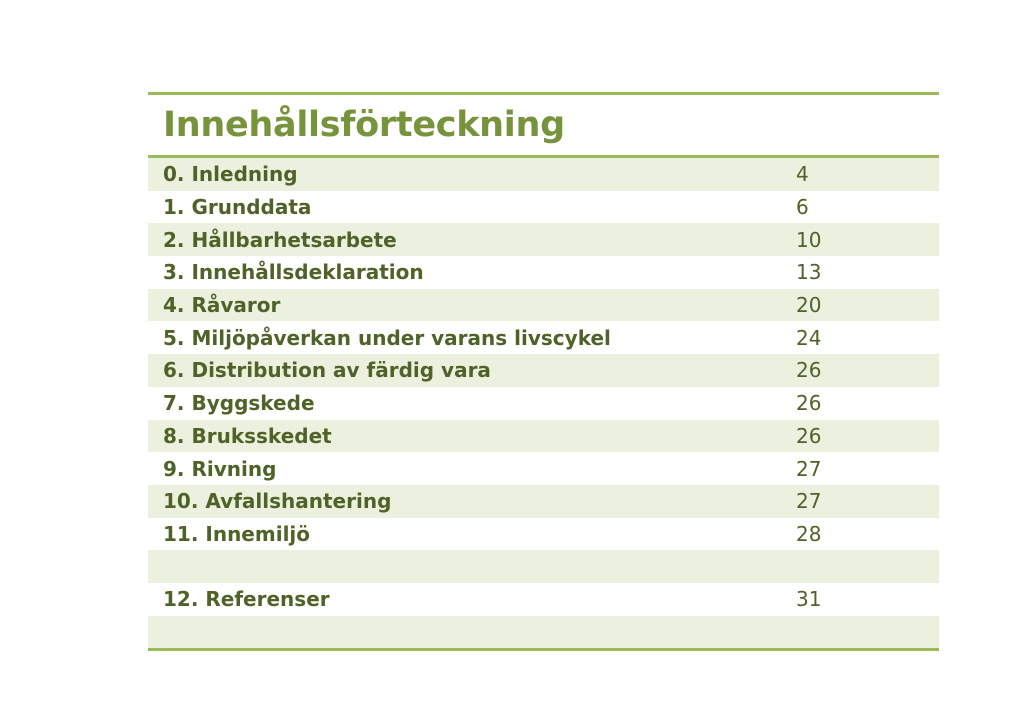 This screenshot has width=1024, height=720. I want to click on toc-entry-label: 2. Hållbarhetsarbete, so click(280, 239).